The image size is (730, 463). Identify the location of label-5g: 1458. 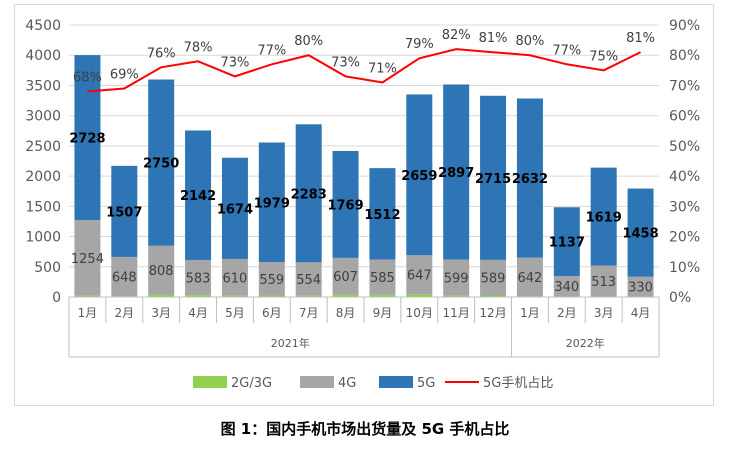
(640, 234).